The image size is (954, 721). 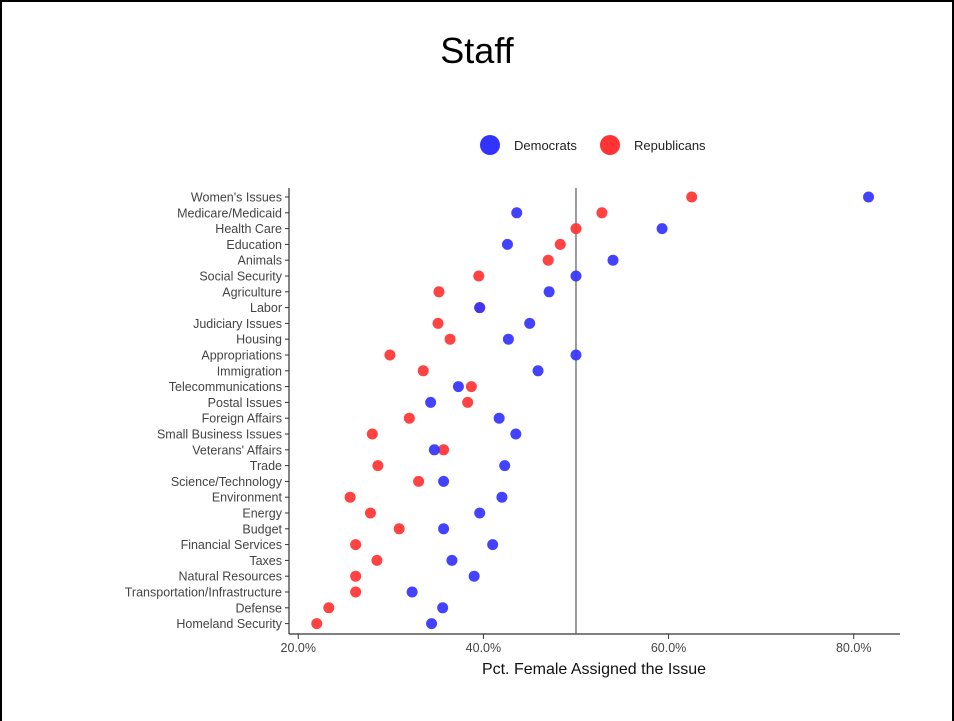 What do you see at coordinates (227, 482) in the screenshot?
I see `y-tick-label: Science/Technology` at bounding box center [227, 482].